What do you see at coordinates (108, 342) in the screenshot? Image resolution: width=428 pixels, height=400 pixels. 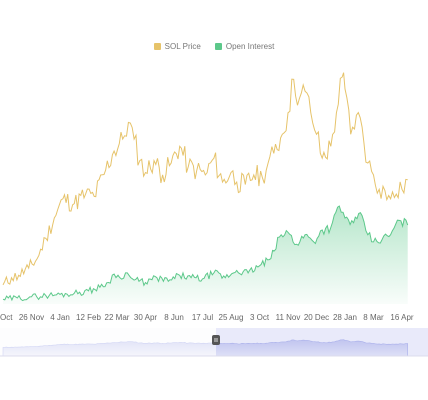 I see `navigator-unselected-mask` at bounding box center [108, 342].